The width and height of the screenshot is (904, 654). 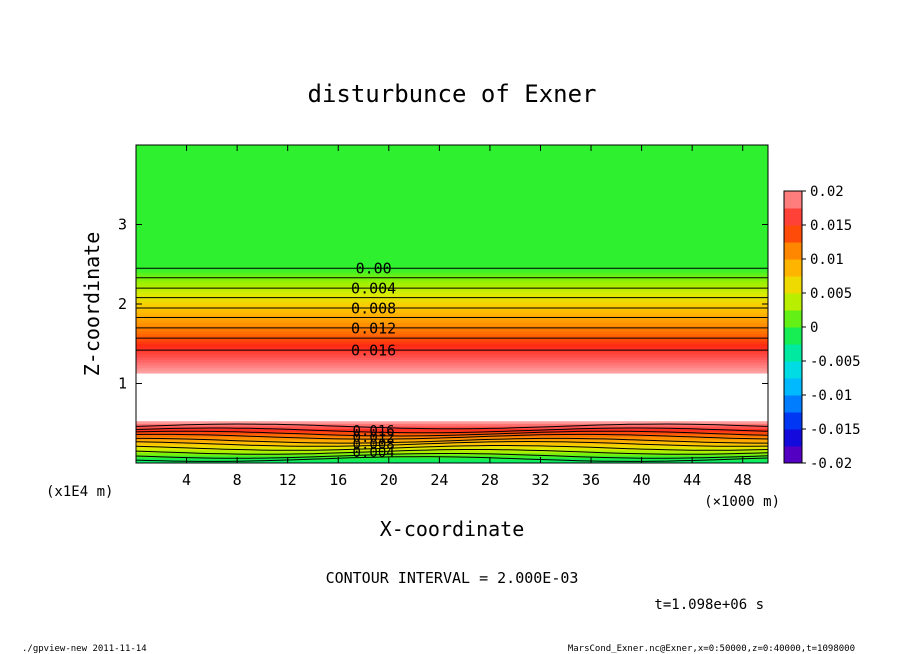 What do you see at coordinates (743, 480) in the screenshot?
I see `x-tick-label: 48` at bounding box center [743, 480].